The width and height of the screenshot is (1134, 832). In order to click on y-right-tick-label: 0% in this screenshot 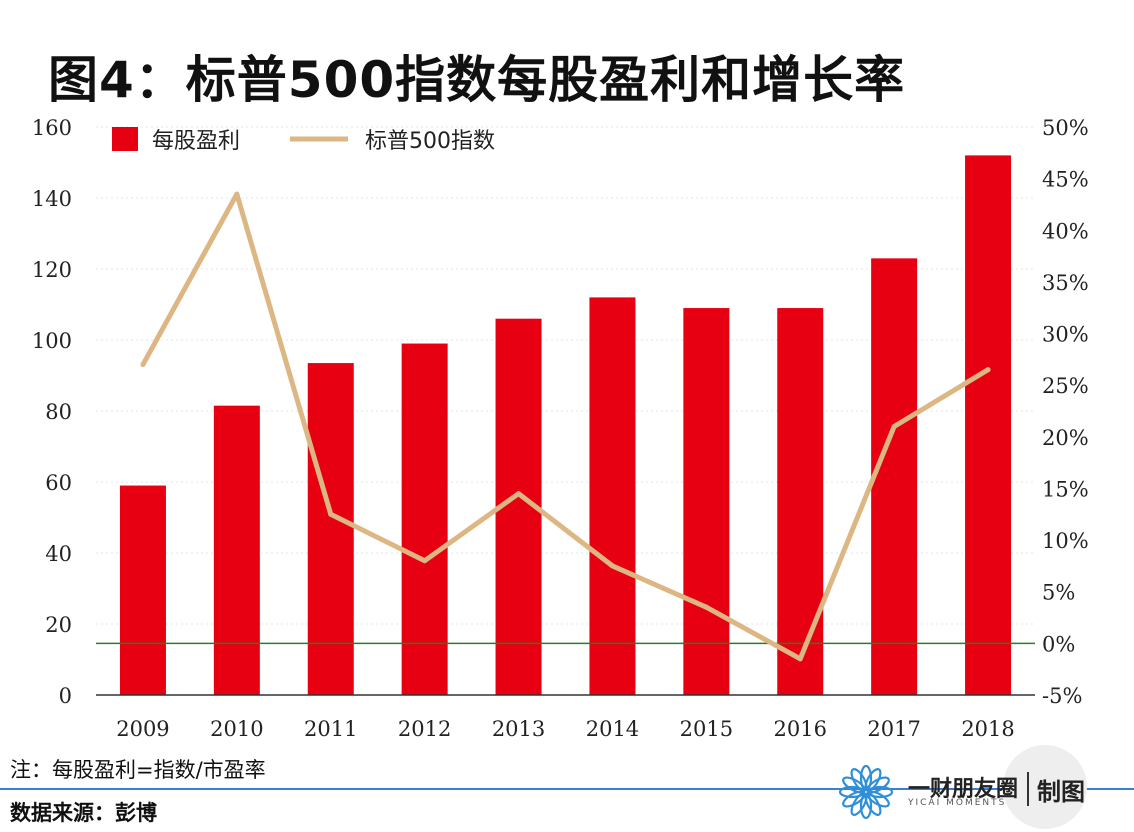, I will do `click(1058, 644)`.